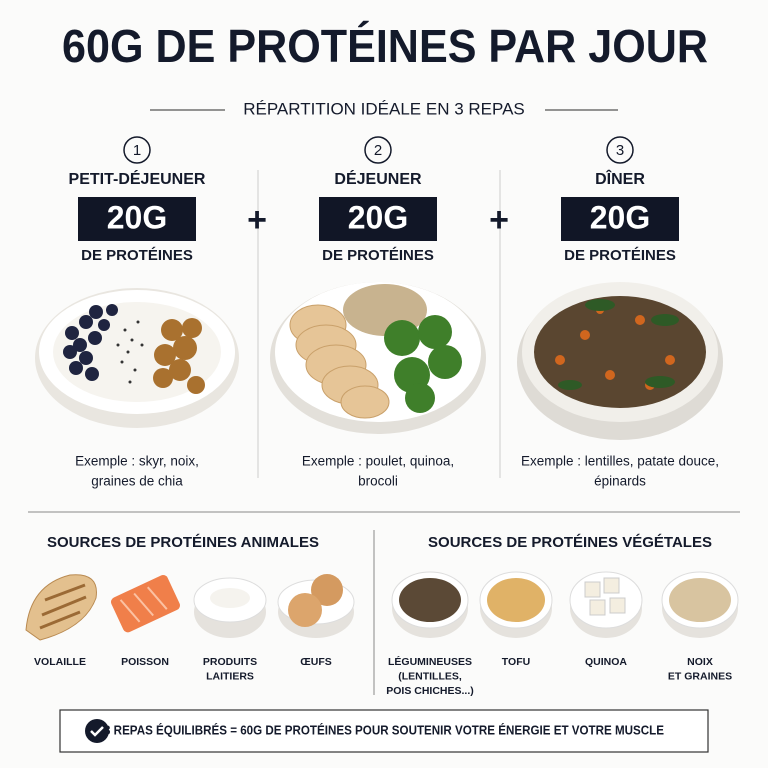 This screenshot has height=768, width=768. What do you see at coordinates (700, 662) in the screenshot?
I see `source-item: NOIX` at bounding box center [700, 662].